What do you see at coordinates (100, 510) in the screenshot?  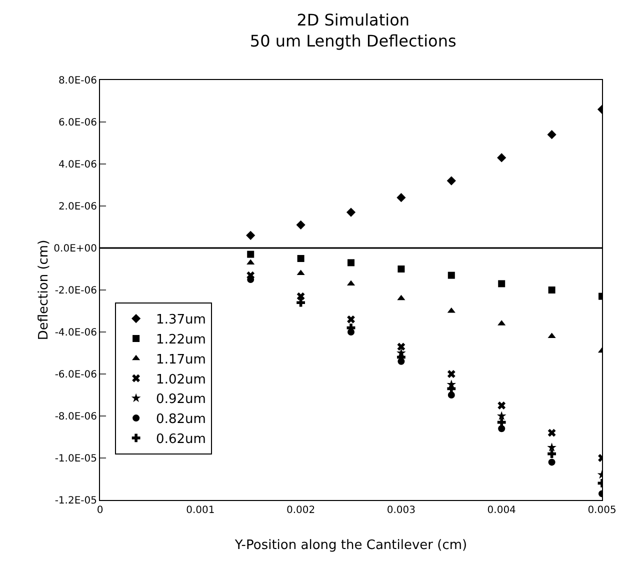 I see `x-tick-label: 0` at bounding box center [100, 510].